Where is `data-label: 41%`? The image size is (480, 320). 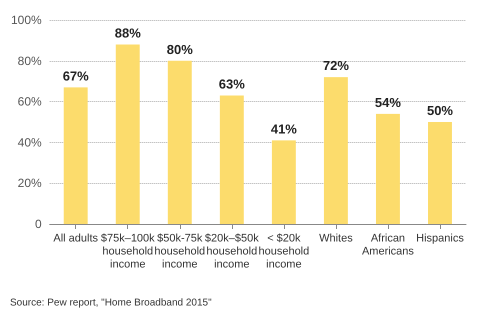
data-label: 41% is located at coordinates (284, 128).